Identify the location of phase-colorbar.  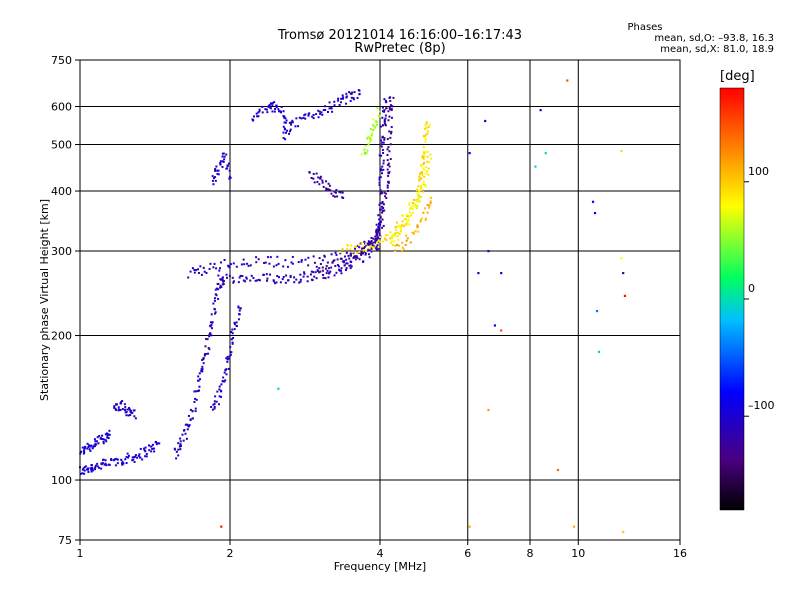
(732, 299).